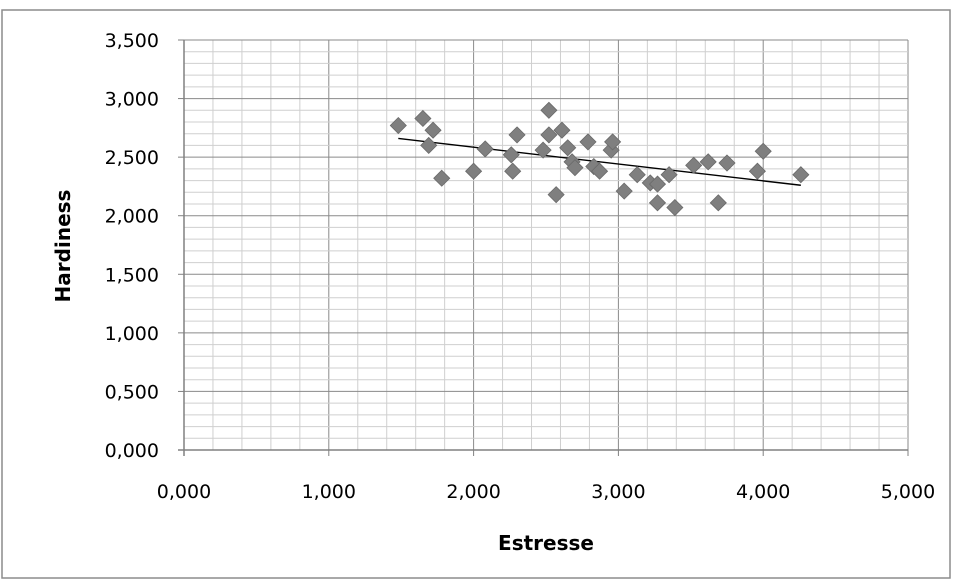  I want to click on y-tick-label: 0,500, so click(132, 392).